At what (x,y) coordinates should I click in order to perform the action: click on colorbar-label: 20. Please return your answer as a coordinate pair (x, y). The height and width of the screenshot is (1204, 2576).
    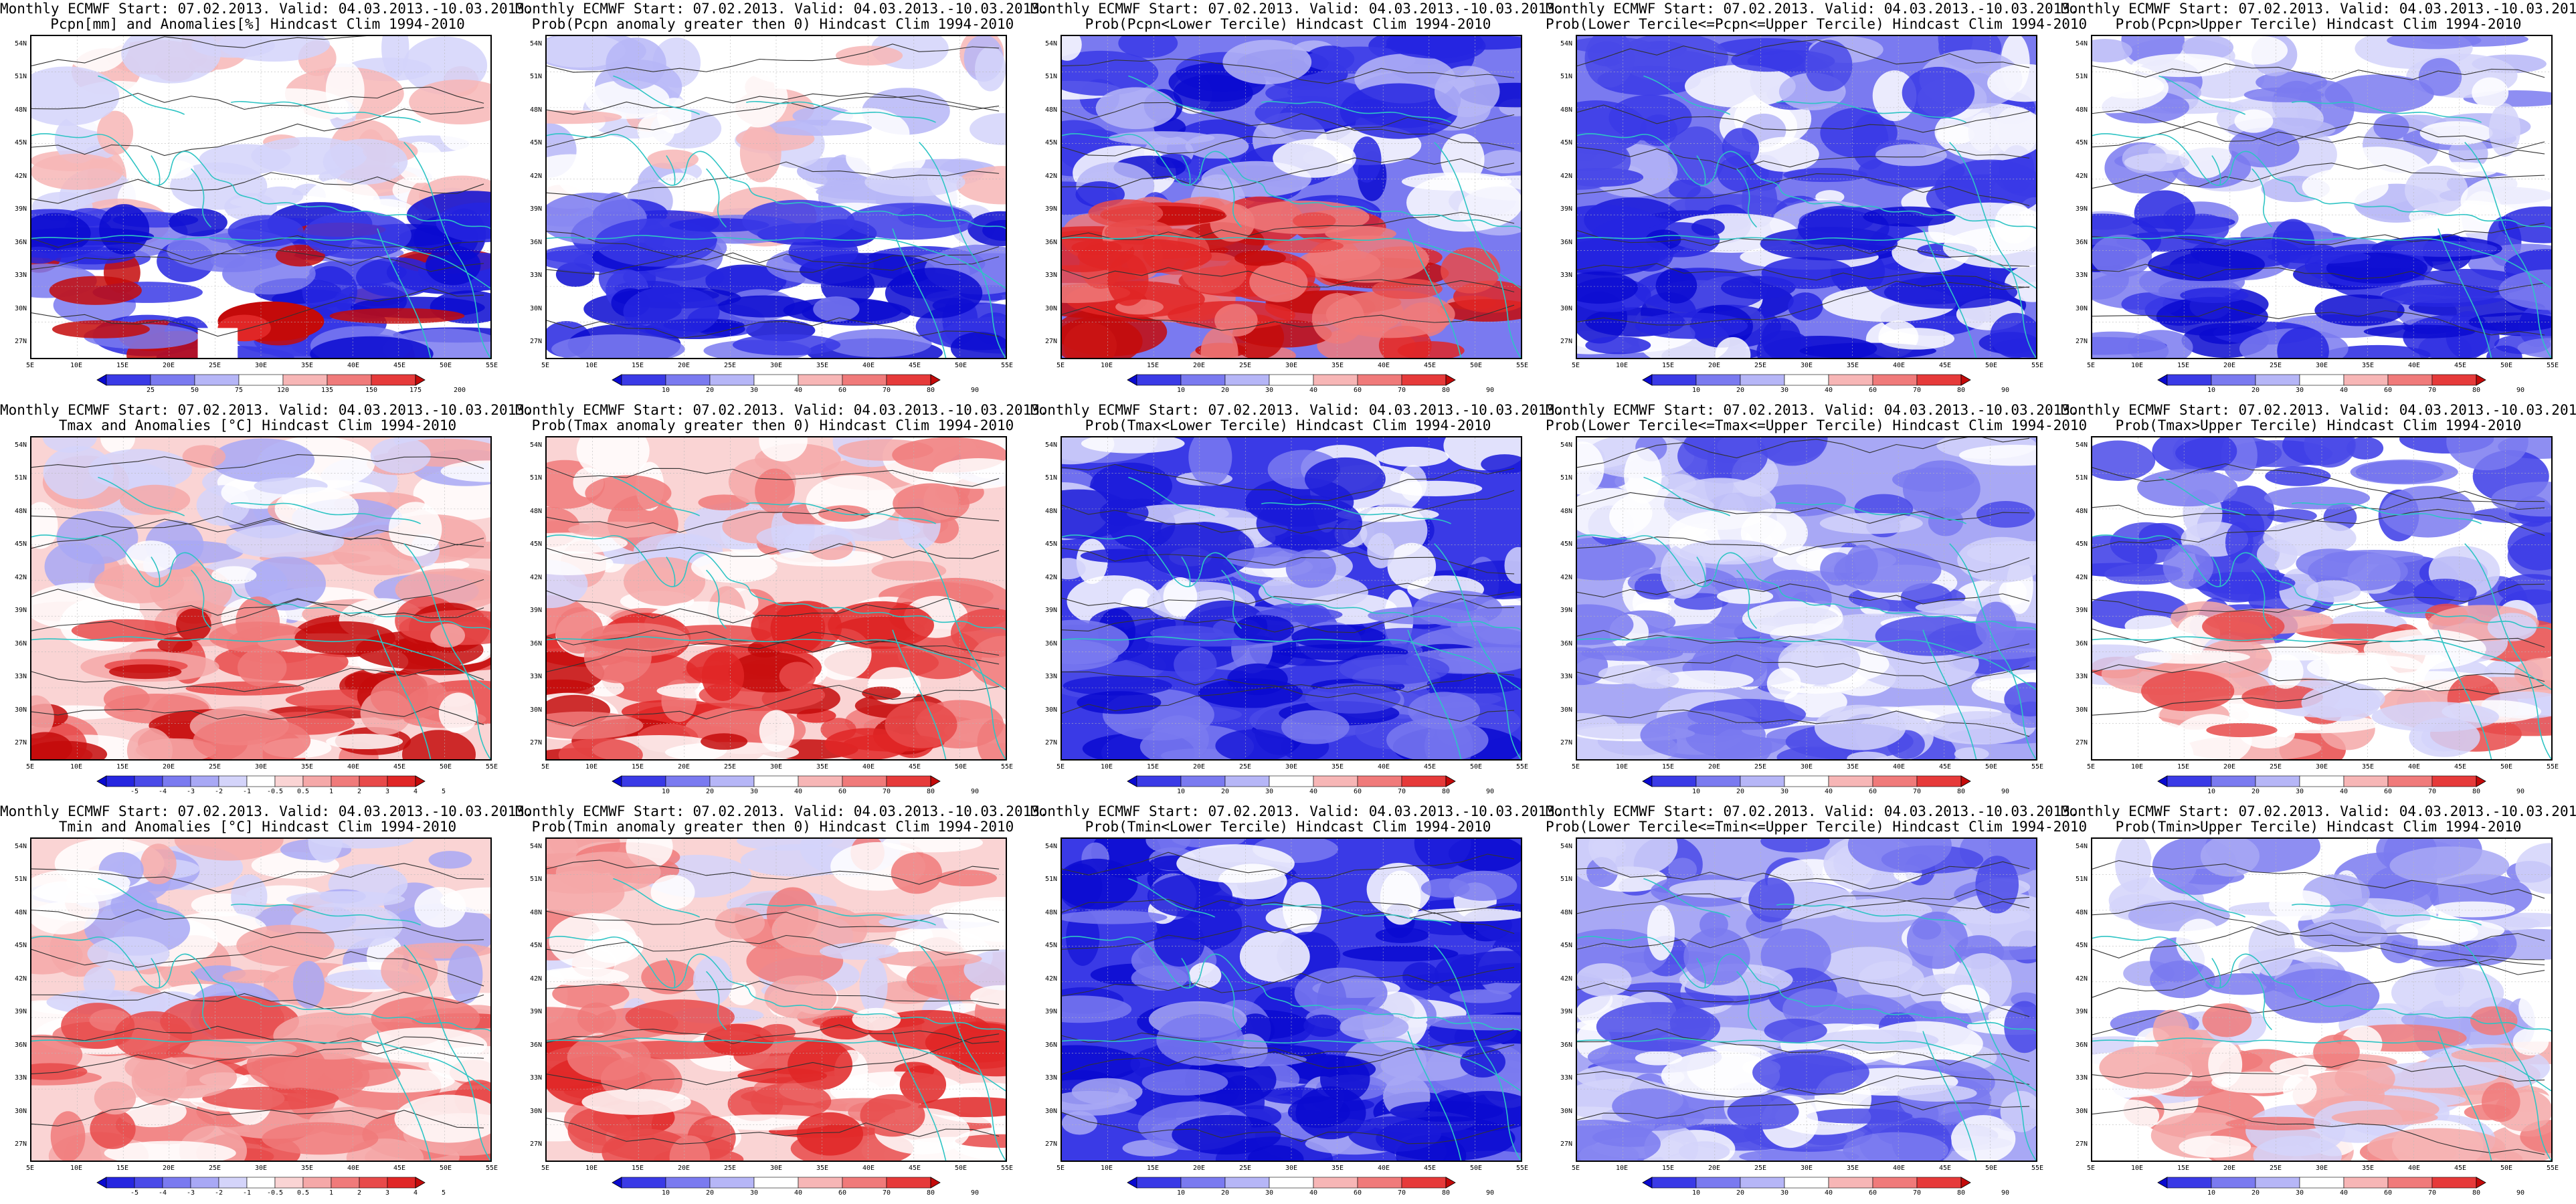
    Looking at the image, I should click on (2255, 1193).